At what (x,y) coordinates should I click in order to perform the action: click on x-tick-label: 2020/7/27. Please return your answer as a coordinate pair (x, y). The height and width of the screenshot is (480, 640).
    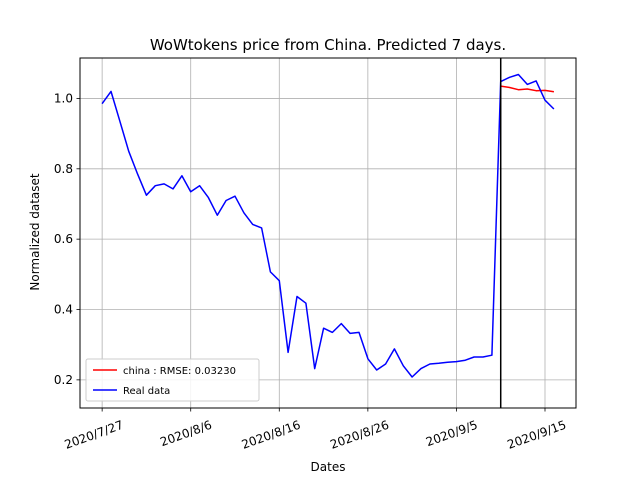
    Looking at the image, I should click on (94, 435).